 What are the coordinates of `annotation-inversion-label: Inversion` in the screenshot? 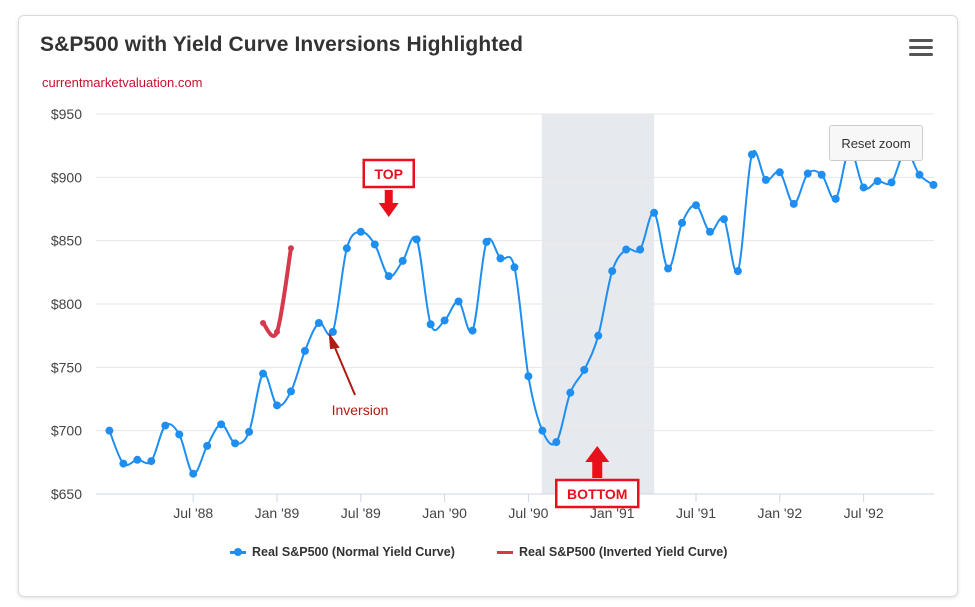 It's located at (360, 410).